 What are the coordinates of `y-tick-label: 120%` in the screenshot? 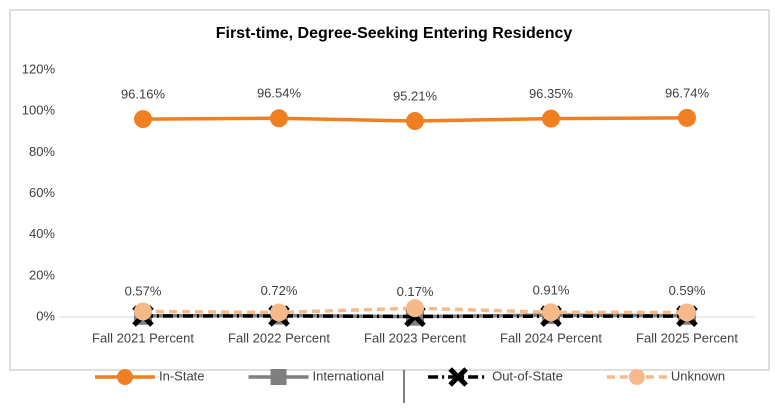 It's located at (39, 68).